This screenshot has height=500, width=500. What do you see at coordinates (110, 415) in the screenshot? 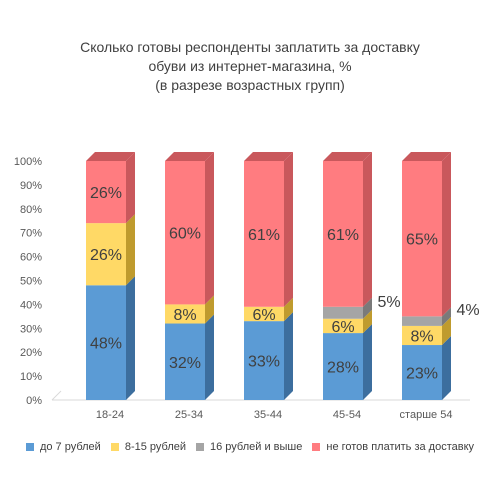
I see `x-category-label: 18-24` at bounding box center [110, 415].